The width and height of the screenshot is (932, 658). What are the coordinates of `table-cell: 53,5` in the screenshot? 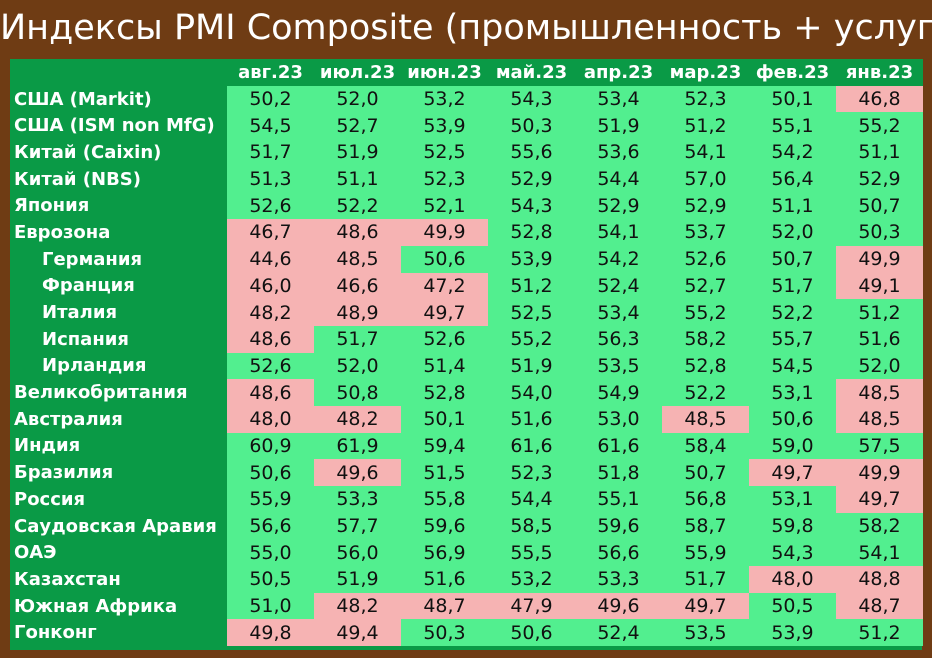 It's located at (618, 366).